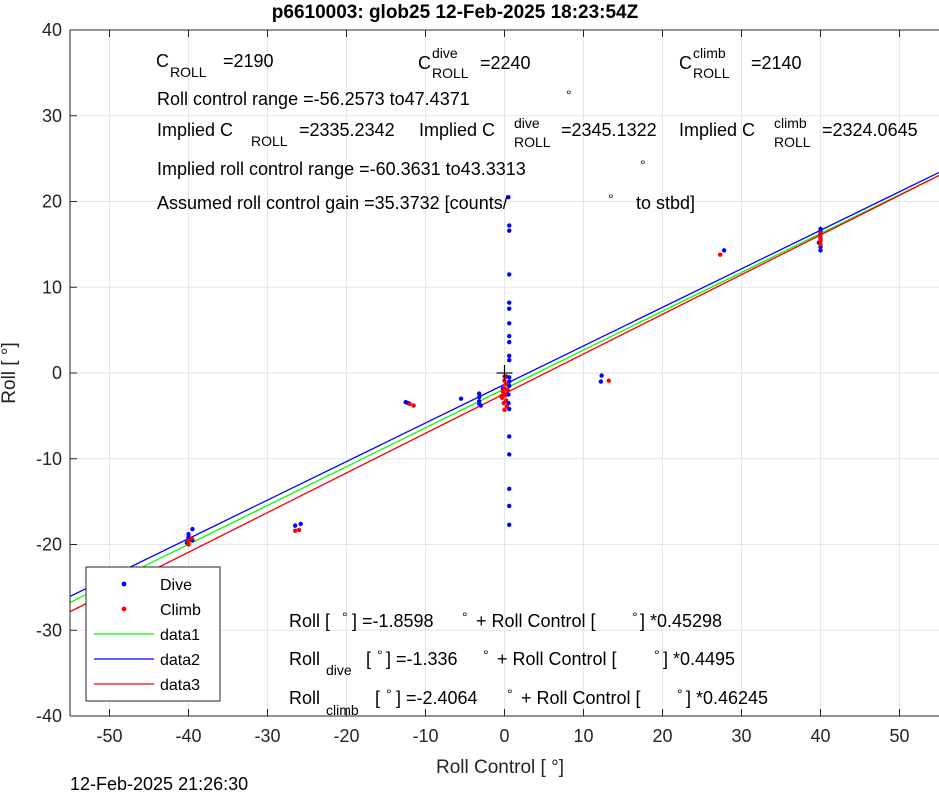 This screenshot has width=939, height=792. I want to click on origin-marker, so click(504, 373).